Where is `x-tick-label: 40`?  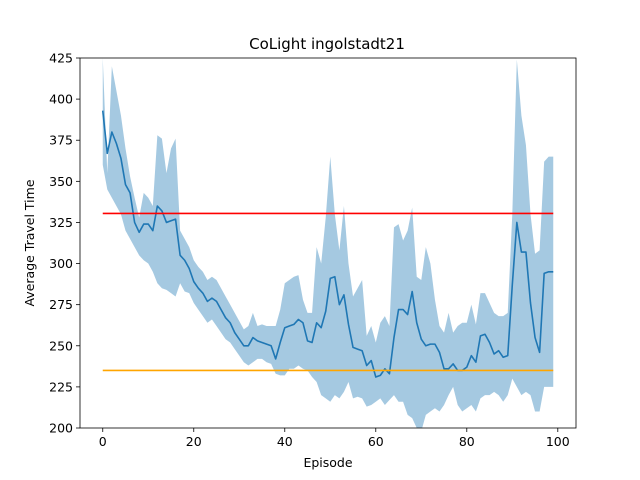
x-tick-label: 40 is located at coordinates (285, 441).